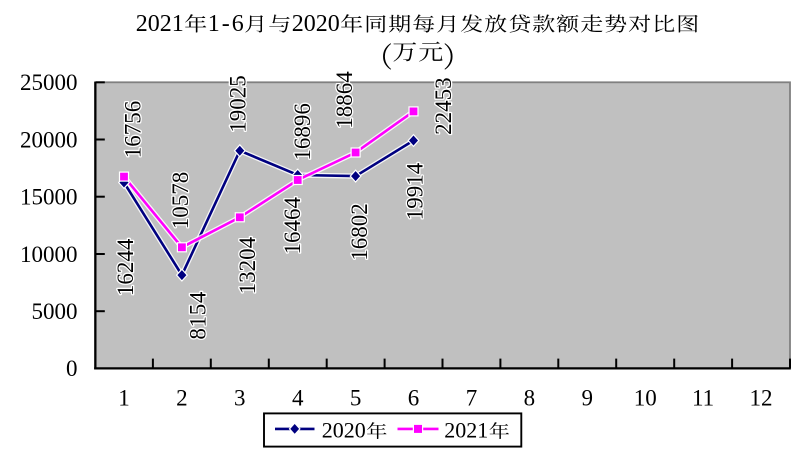 The width and height of the screenshot is (800, 459). I want to click on svg-text: 10578, so click(180, 201).